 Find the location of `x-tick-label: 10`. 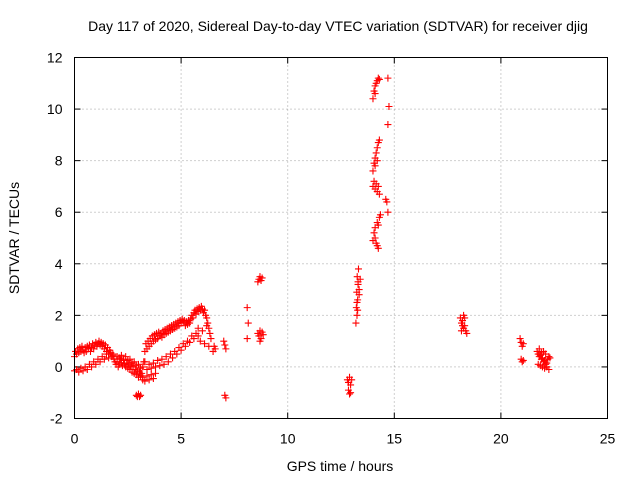

x-tick-label: 10 is located at coordinates (288, 439).